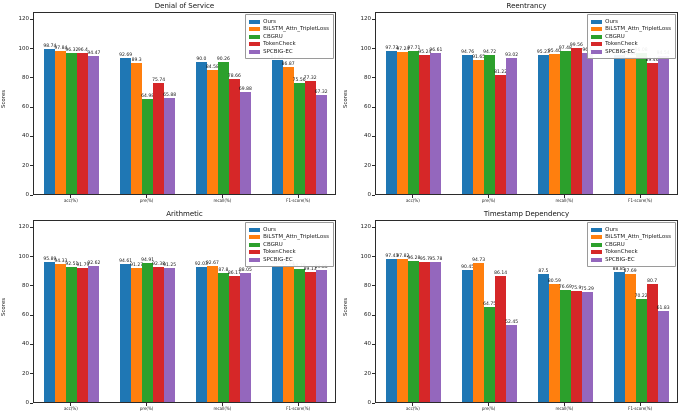 The height and width of the screenshot is (417, 685). Describe the element at coordinates (565, 343) in the screenshot. I see `bar-CBGRU: 76.69` at that location.